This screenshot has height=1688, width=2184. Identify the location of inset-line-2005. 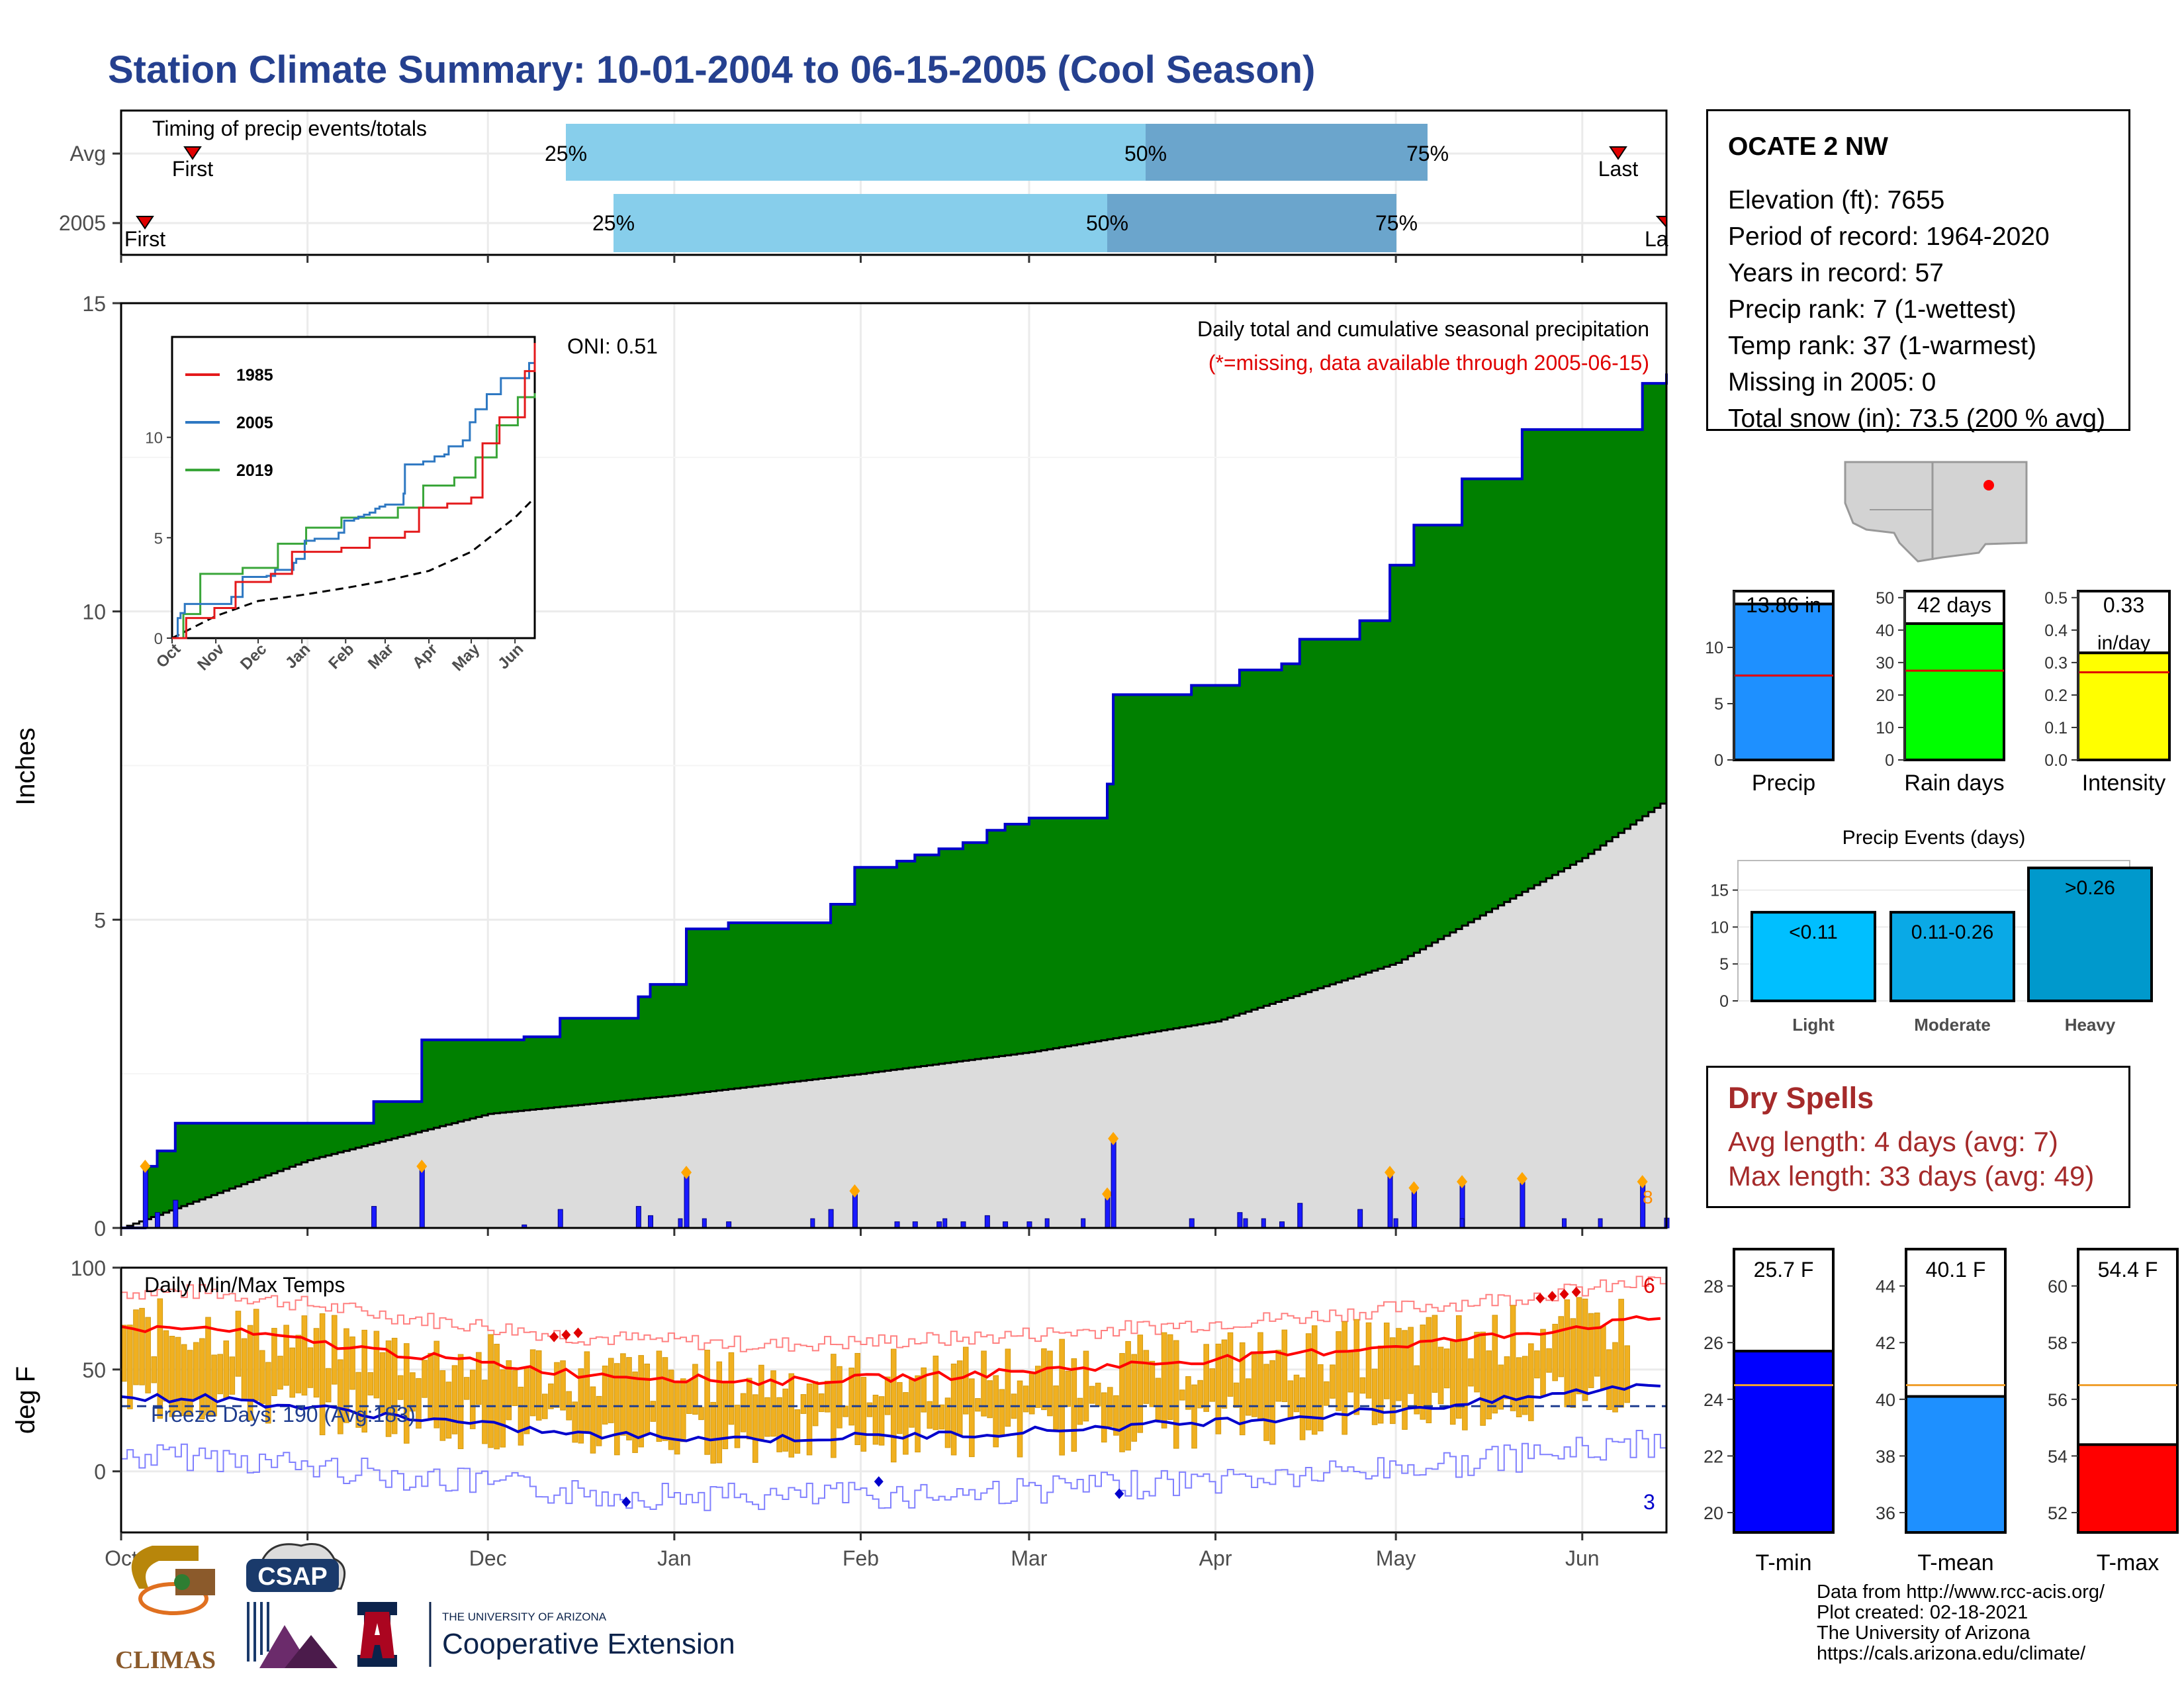
(354, 499).